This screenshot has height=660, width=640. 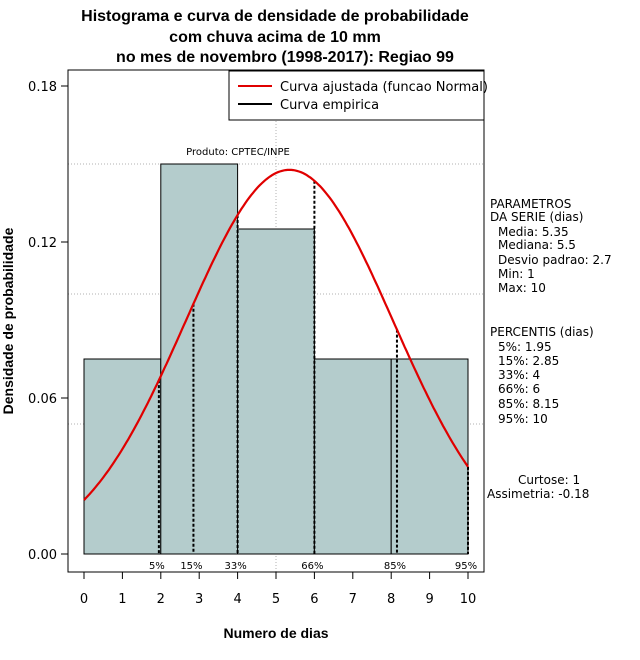 I want to click on parameter-mean: Media: 5.35, so click(x=533, y=232).